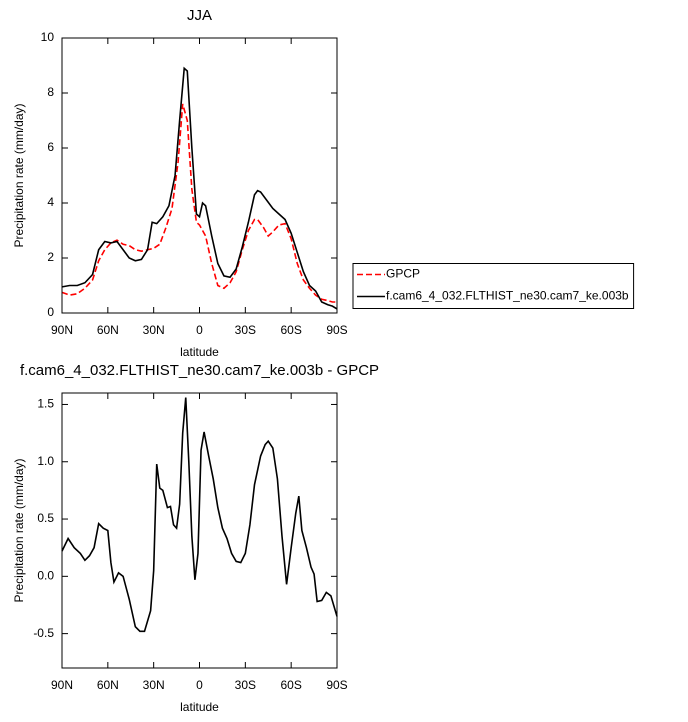 The height and width of the screenshot is (722, 688). I want to click on y-tick-label: 6, so click(50, 147).